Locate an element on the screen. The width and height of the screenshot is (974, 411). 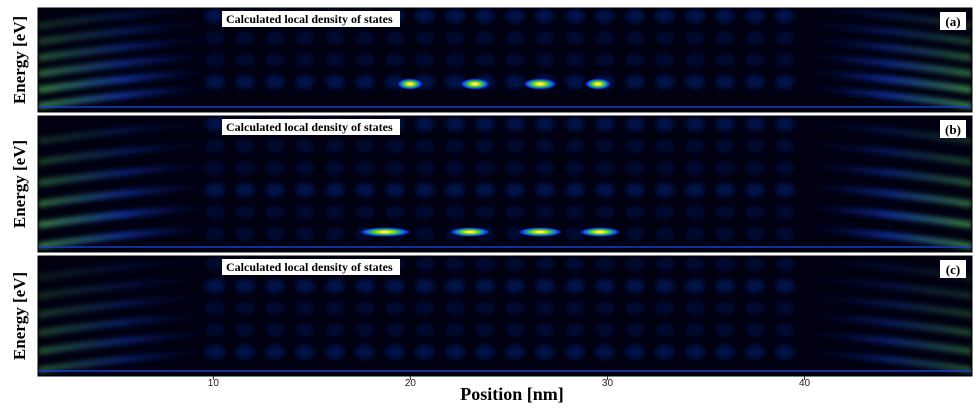
panel-label: (c) is located at coordinates (953, 269).